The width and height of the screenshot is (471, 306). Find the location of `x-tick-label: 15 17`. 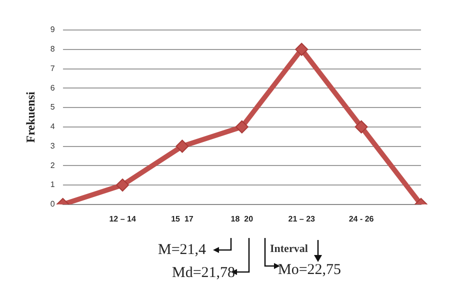

x-tick-label: 15 17 is located at coordinates (182, 219).